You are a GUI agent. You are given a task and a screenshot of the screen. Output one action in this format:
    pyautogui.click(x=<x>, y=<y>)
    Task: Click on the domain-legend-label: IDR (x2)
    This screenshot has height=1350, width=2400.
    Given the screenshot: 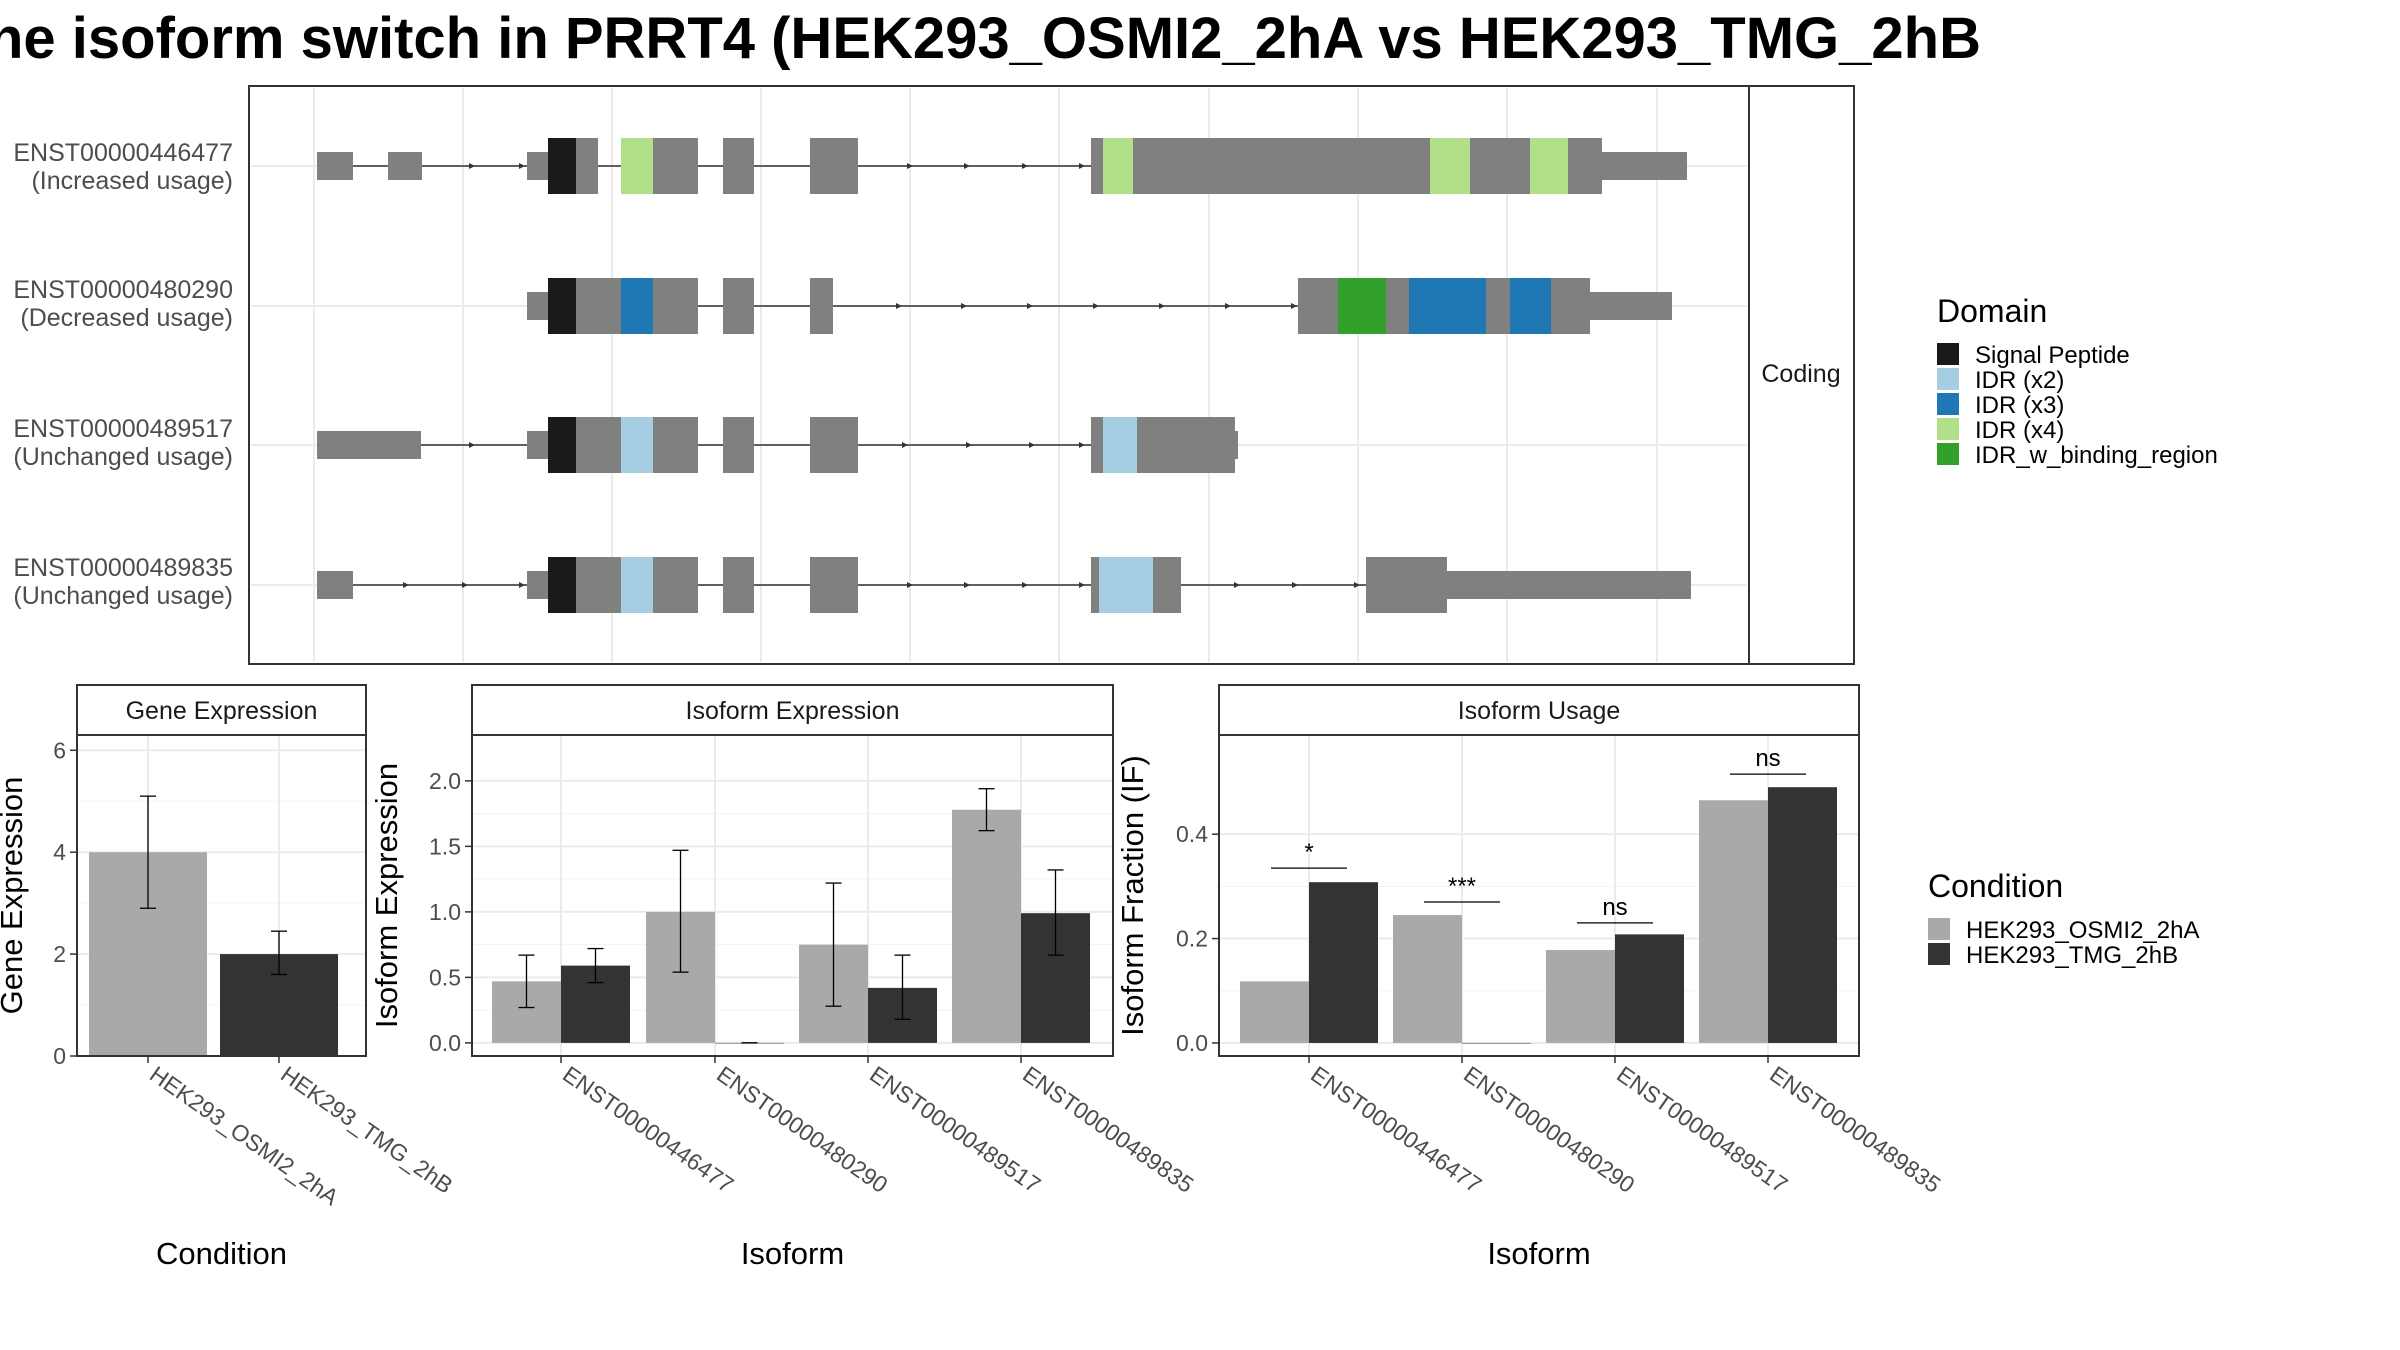 What is the action you would take?
    pyautogui.click(x=2019, y=380)
    